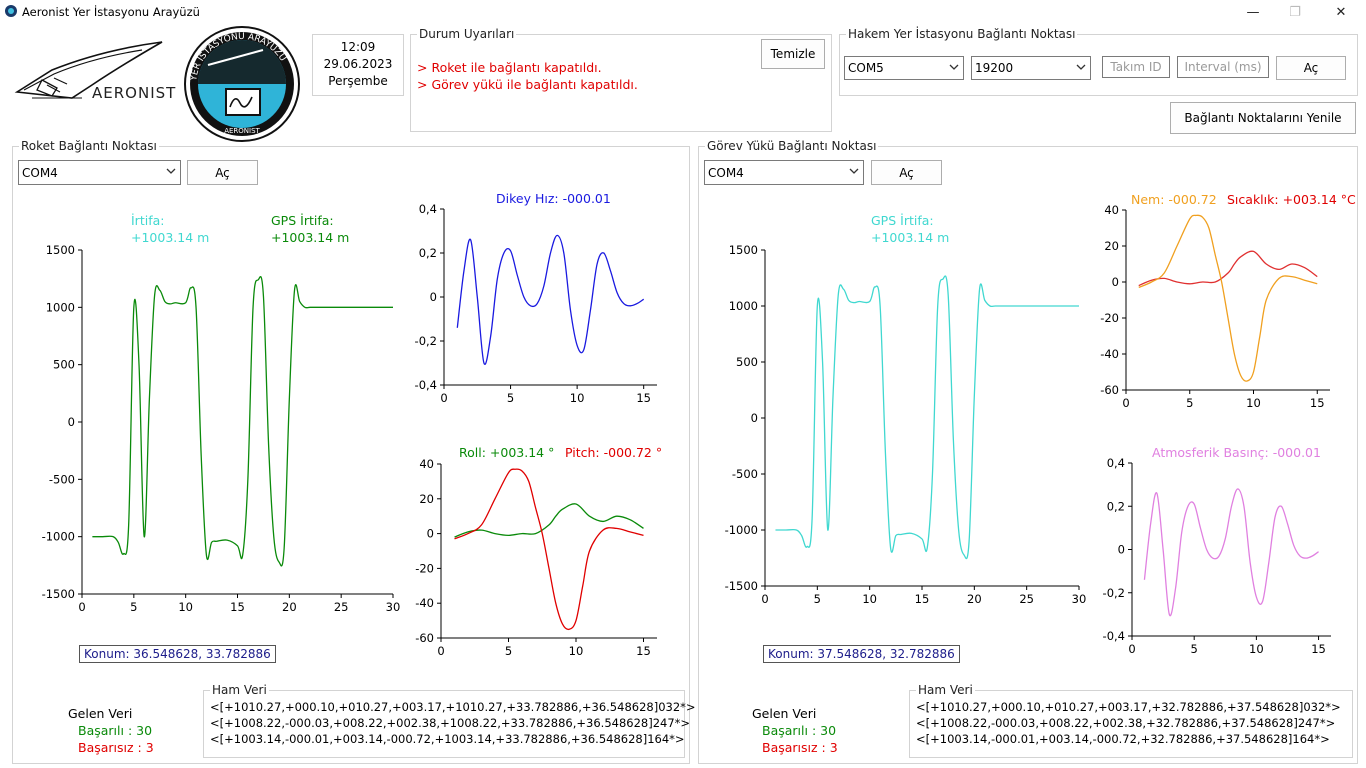  I want to click on location-value: 37.548628, 32.782886, so click(886, 654).